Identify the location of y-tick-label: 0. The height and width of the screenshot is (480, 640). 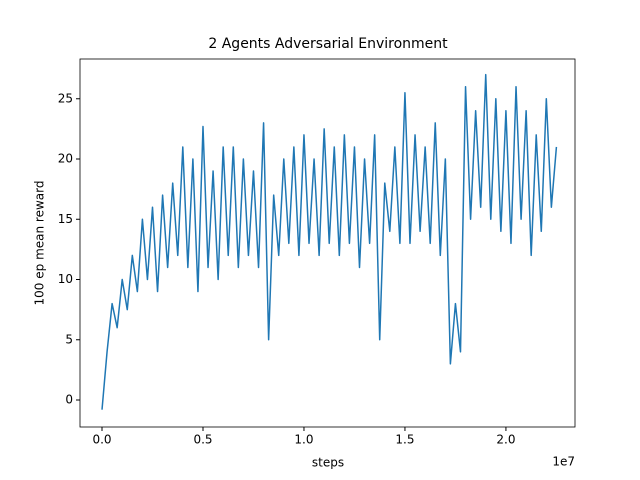
(69, 400).